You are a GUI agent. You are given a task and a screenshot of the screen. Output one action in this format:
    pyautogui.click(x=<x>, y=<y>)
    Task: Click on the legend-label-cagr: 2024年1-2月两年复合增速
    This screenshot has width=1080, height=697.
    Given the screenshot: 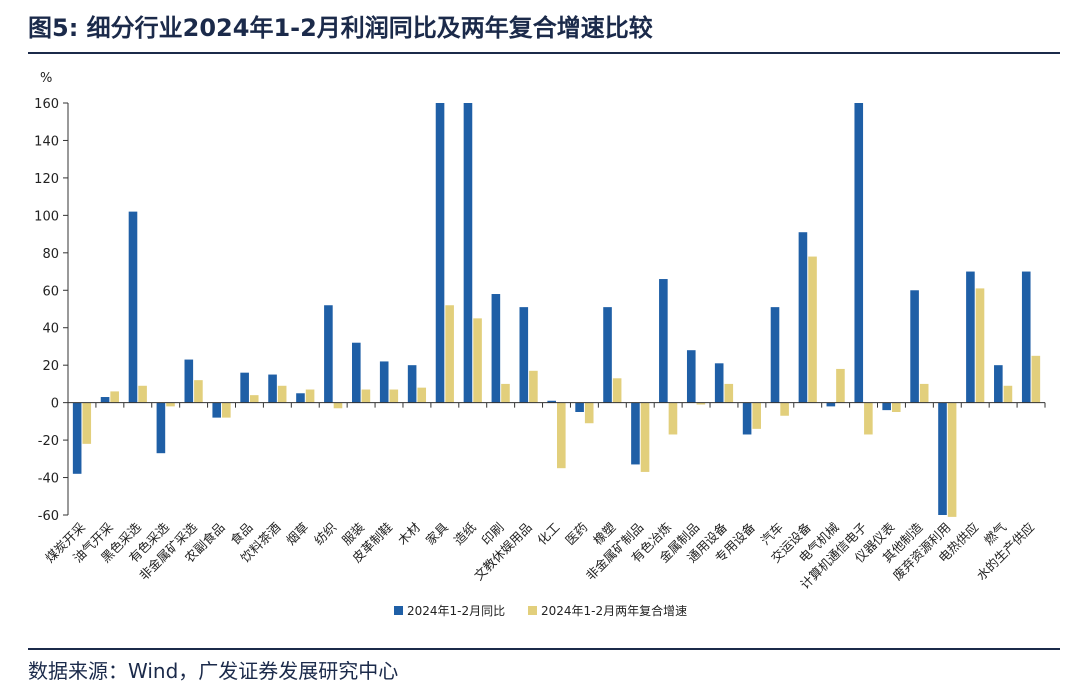 What is the action you would take?
    pyautogui.click(x=614, y=610)
    